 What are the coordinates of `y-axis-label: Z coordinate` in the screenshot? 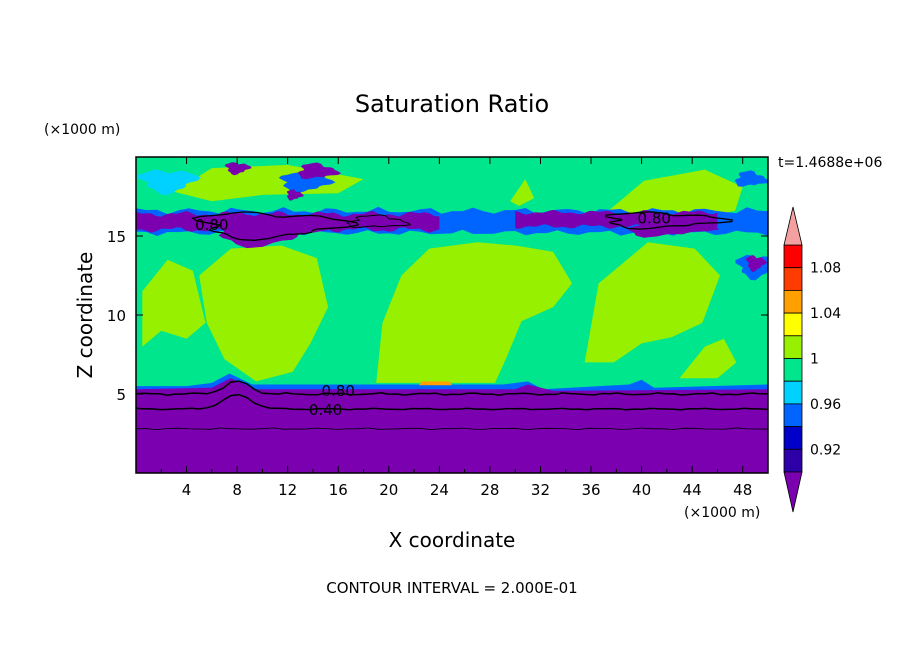 It's located at (85, 315).